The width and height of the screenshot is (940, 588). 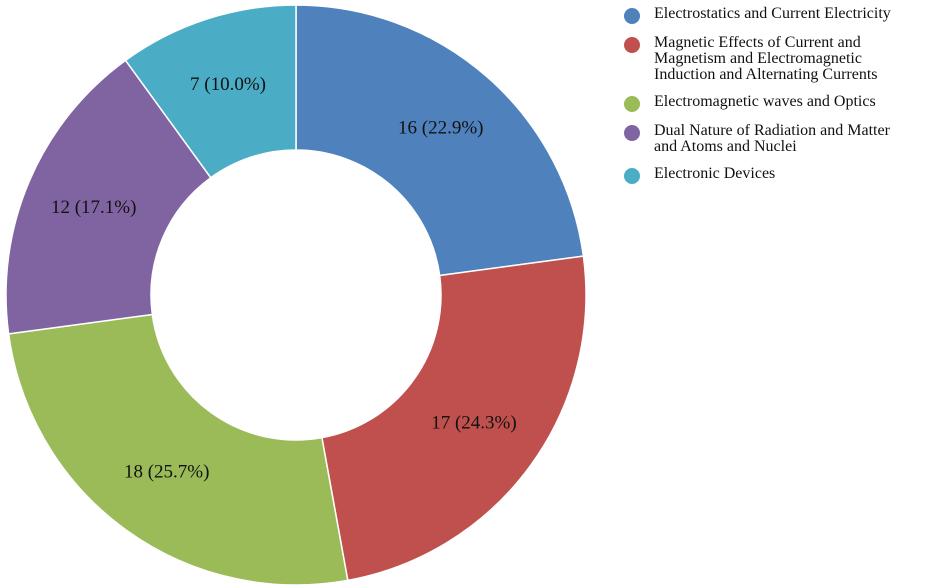 I want to click on slice-data-label-1: 16 (22.9%), so click(x=440, y=128).